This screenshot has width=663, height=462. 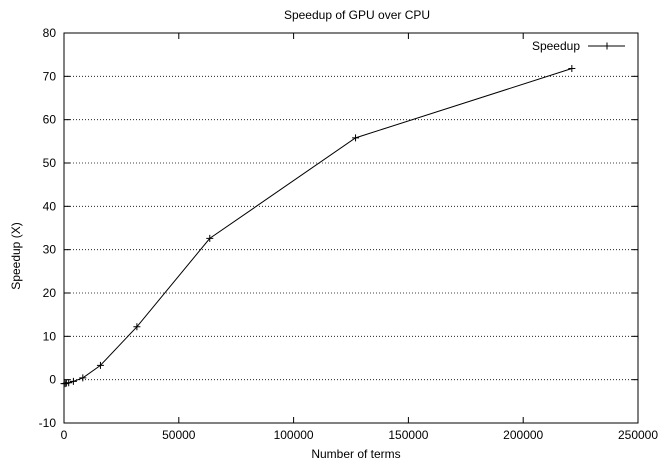 I want to click on y-tick-label: 80, so click(x=50, y=33).